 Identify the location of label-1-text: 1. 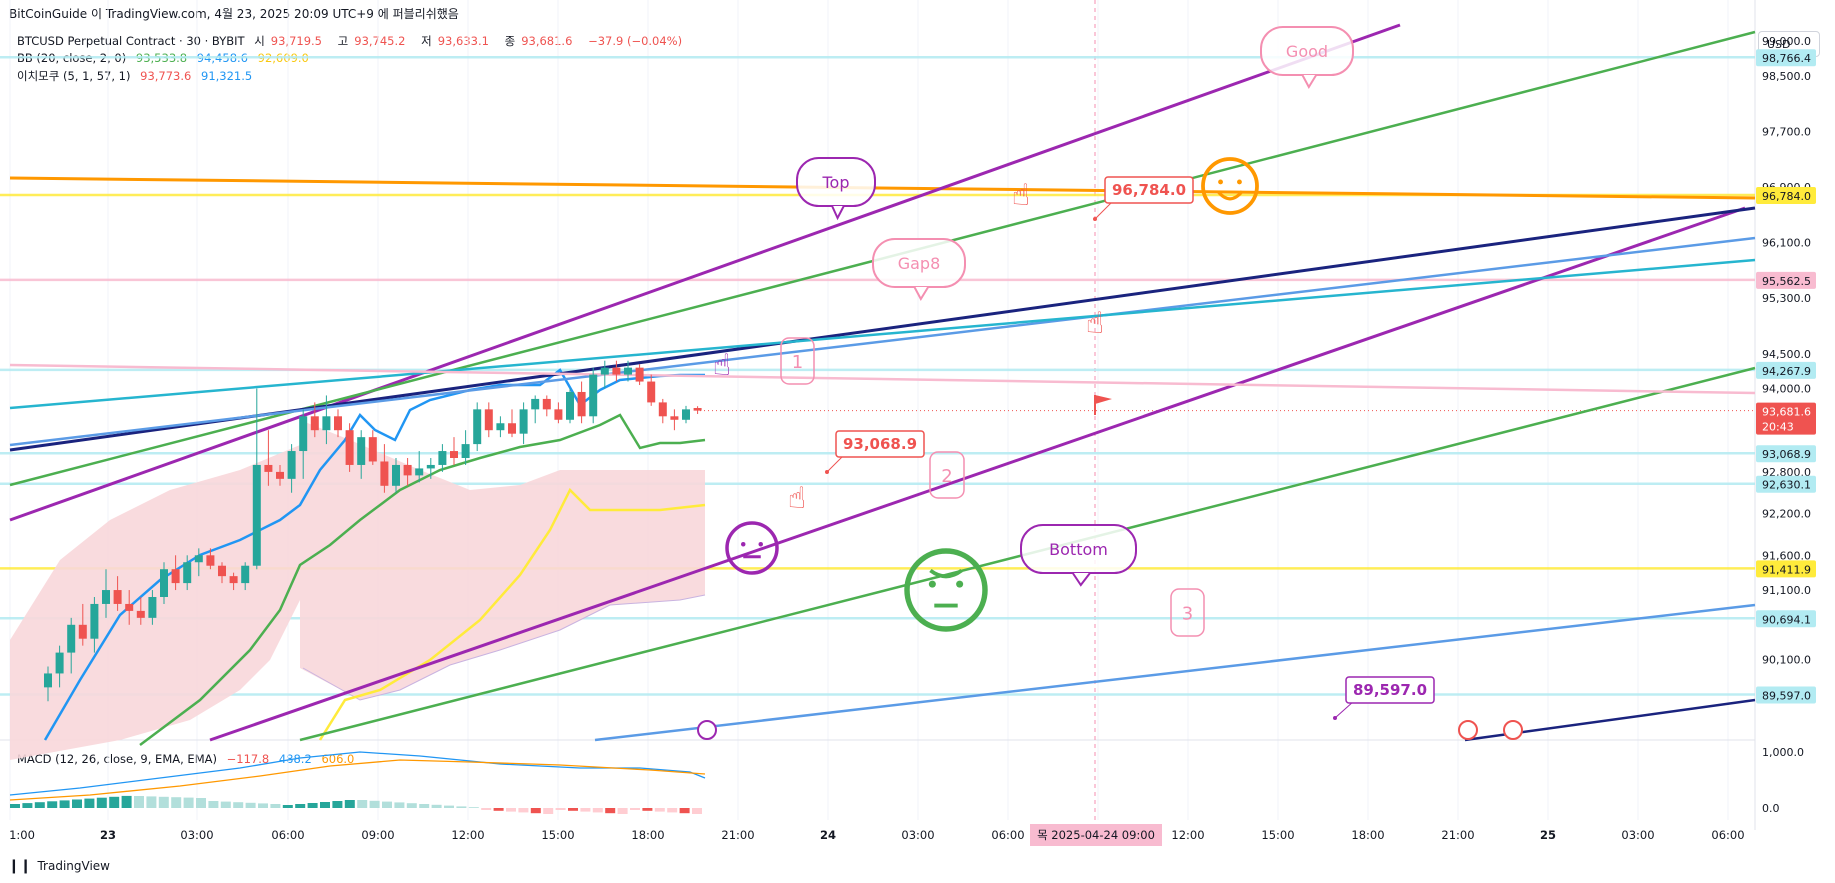
(797, 362).